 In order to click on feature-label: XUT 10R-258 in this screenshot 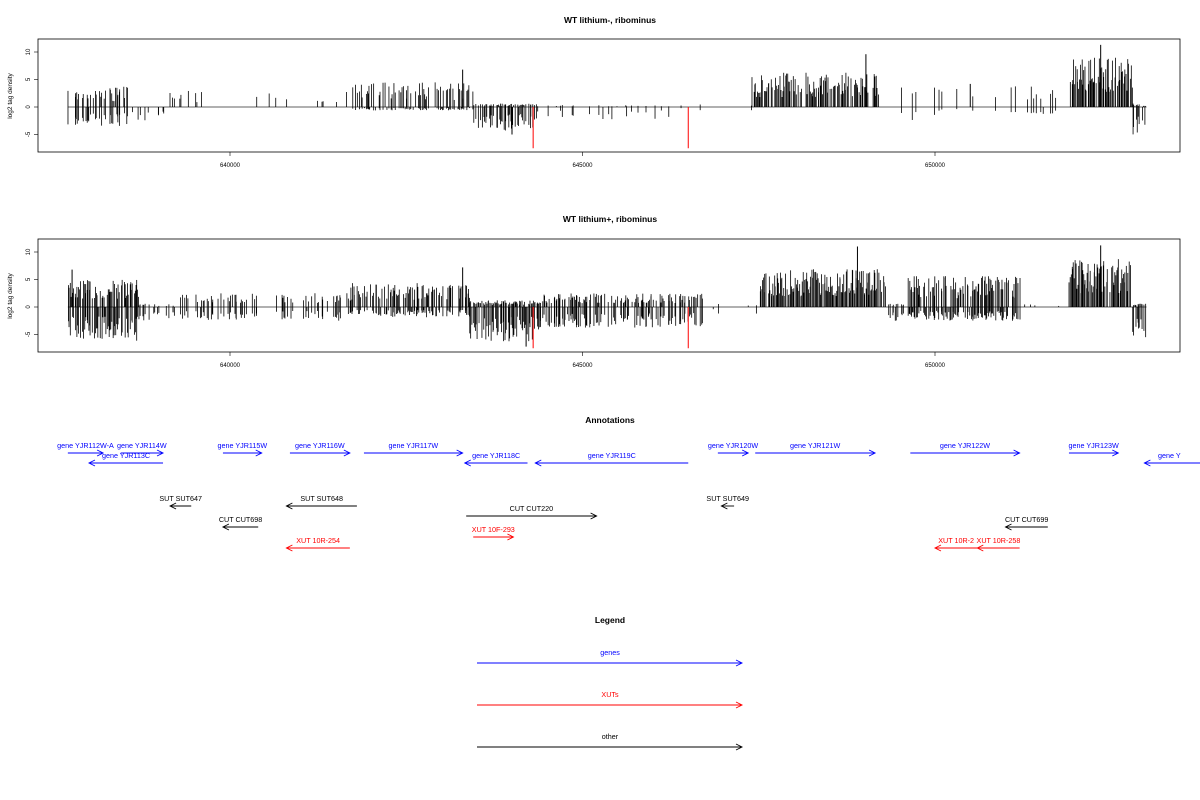, I will do `click(999, 540)`.